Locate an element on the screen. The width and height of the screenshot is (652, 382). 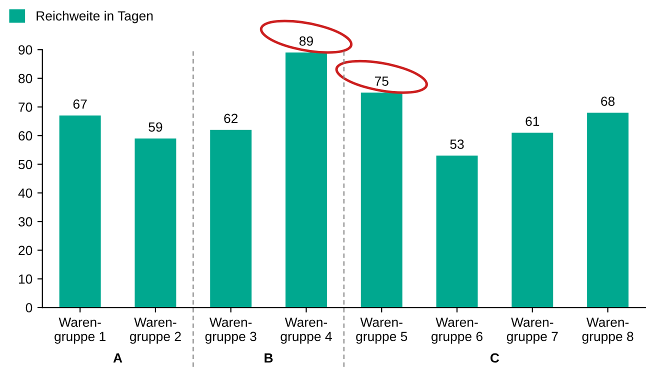
data-label: 67 is located at coordinates (80, 104).